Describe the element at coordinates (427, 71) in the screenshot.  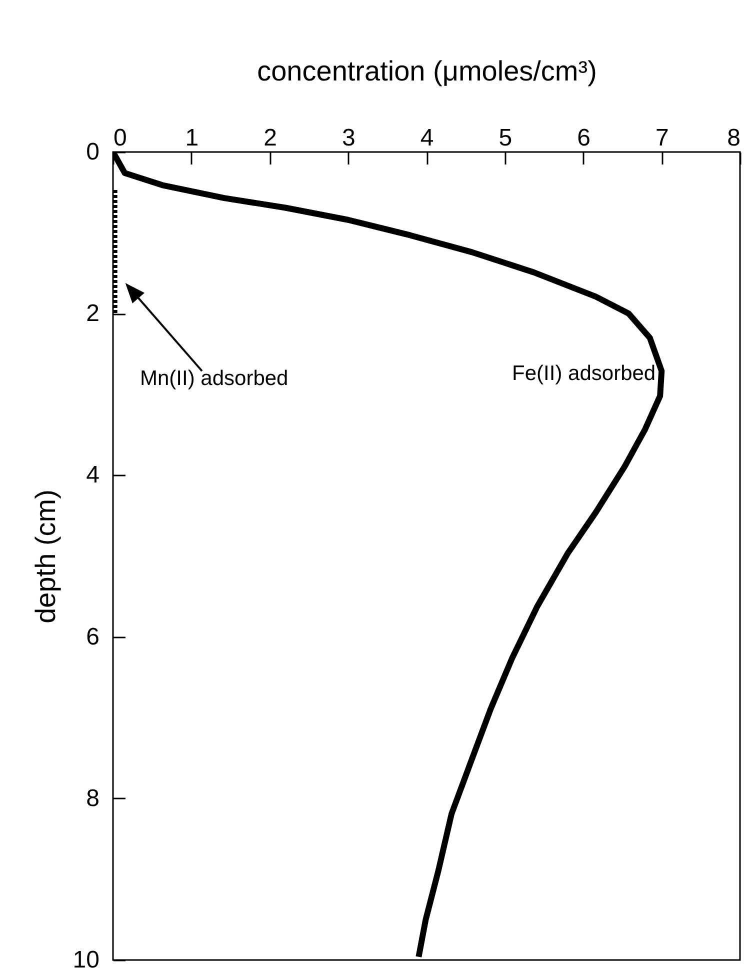
I see `x-axis-title: concentration (μmoles/cm³)` at that location.